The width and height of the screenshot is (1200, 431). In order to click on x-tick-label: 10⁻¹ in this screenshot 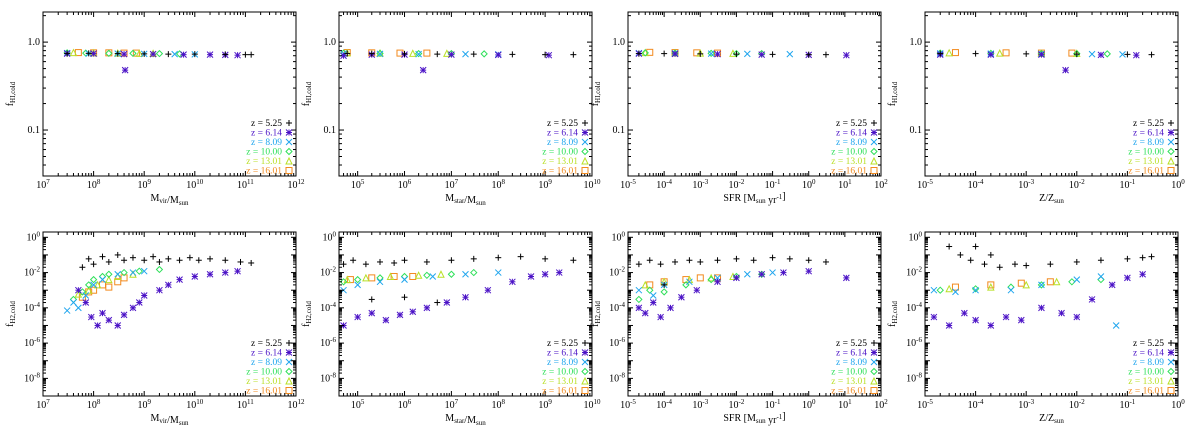, I will do `click(1127, 404)`.